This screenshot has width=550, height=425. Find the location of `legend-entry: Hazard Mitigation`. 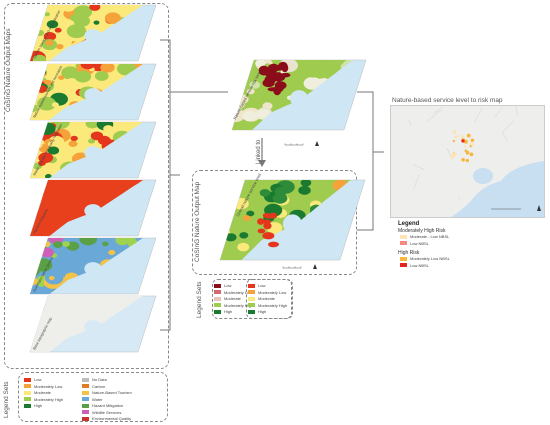

legend-entry: Hazard Mitigation is located at coordinates (107, 406).